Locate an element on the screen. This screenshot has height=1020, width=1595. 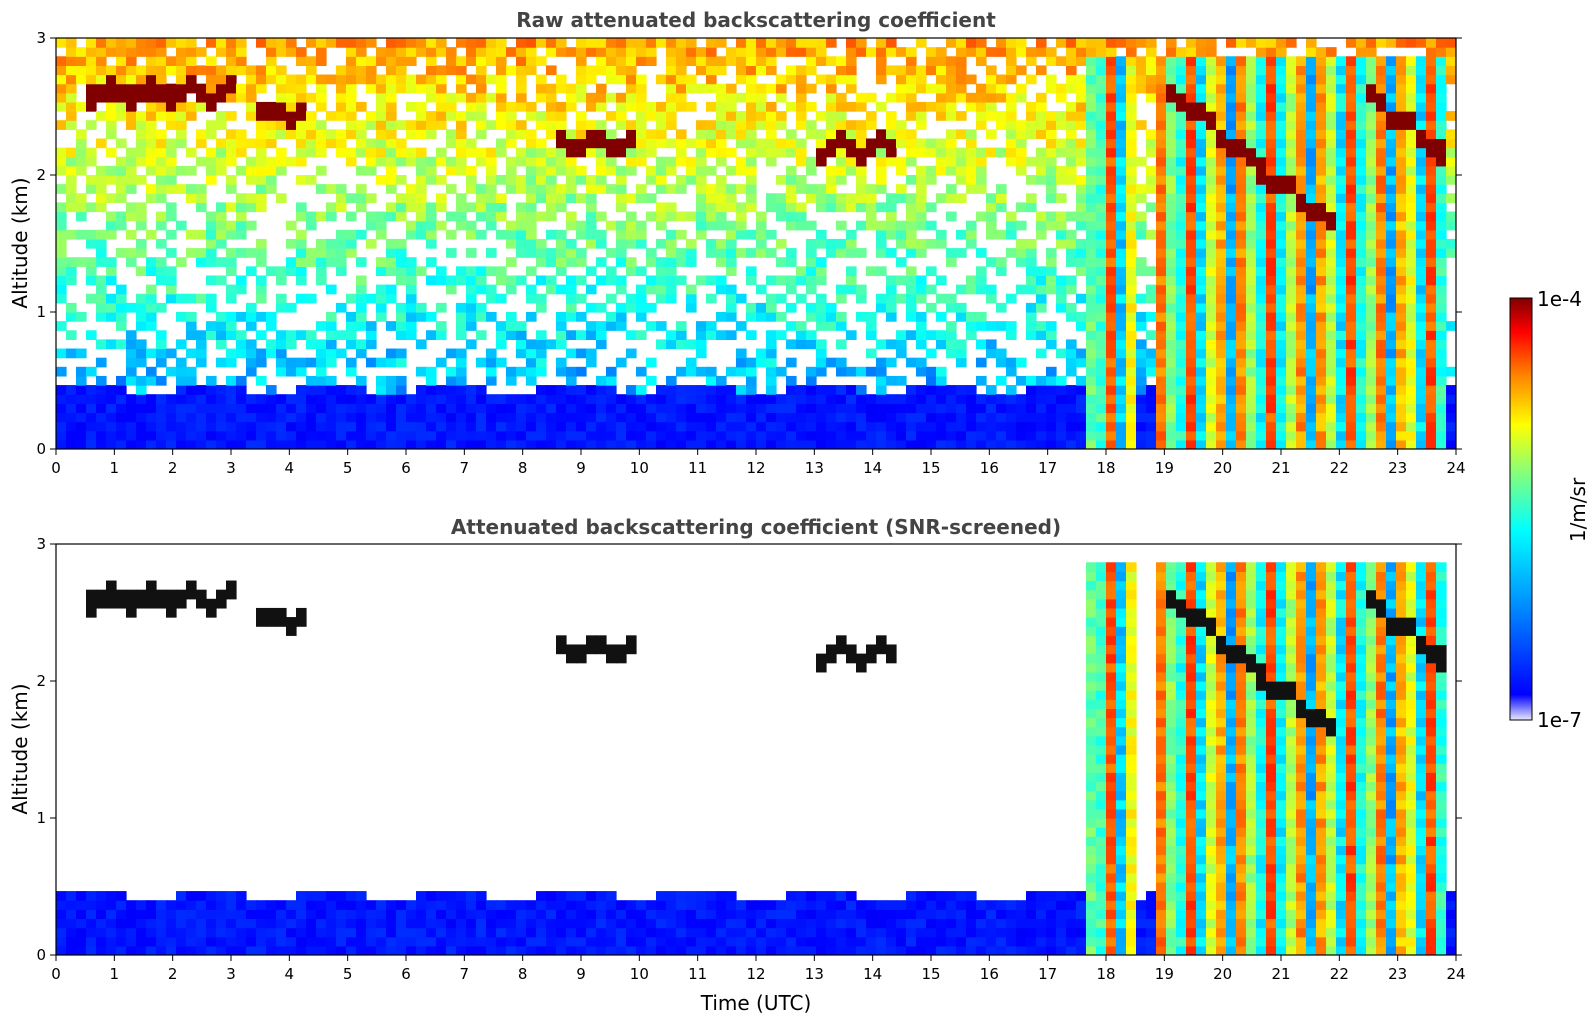
x-tick-label: 21 is located at coordinates (1280, 468).